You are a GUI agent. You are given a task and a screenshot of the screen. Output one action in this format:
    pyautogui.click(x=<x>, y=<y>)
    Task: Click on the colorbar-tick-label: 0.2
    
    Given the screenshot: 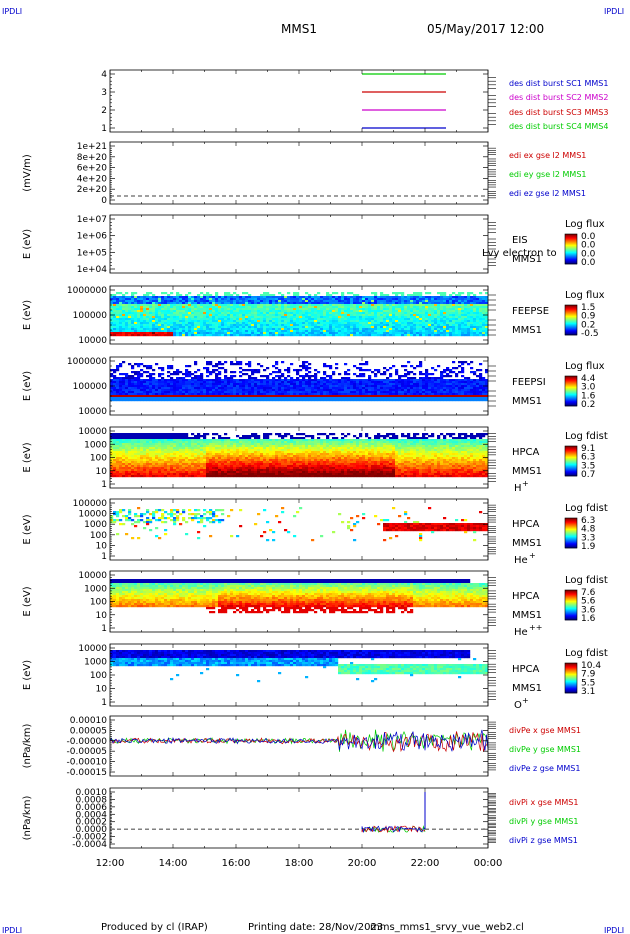 What is the action you would take?
    pyautogui.click(x=588, y=325)
    